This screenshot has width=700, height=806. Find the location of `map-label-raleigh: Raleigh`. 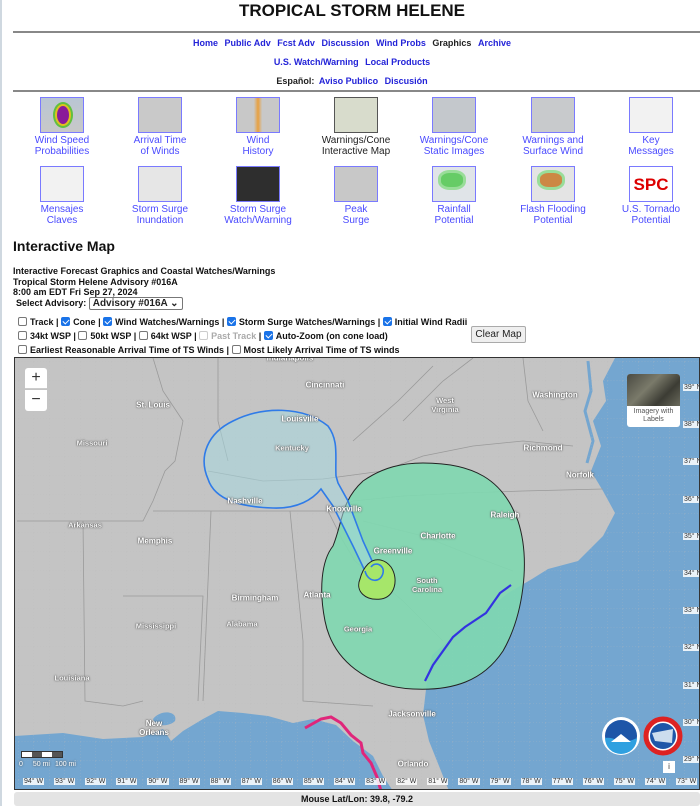

map-label-raleigh: Raleigh is located at coordinates (505, 515).